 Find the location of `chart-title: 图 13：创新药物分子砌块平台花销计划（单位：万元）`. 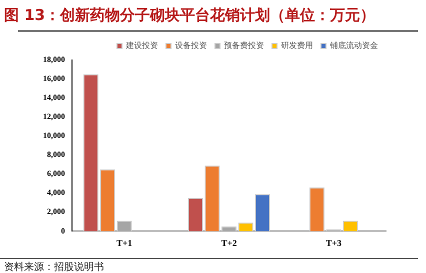

chart-title: 图 13：创新药物分子砌块平台花销计划（单位：万元） is located at coordinates (190, 15).